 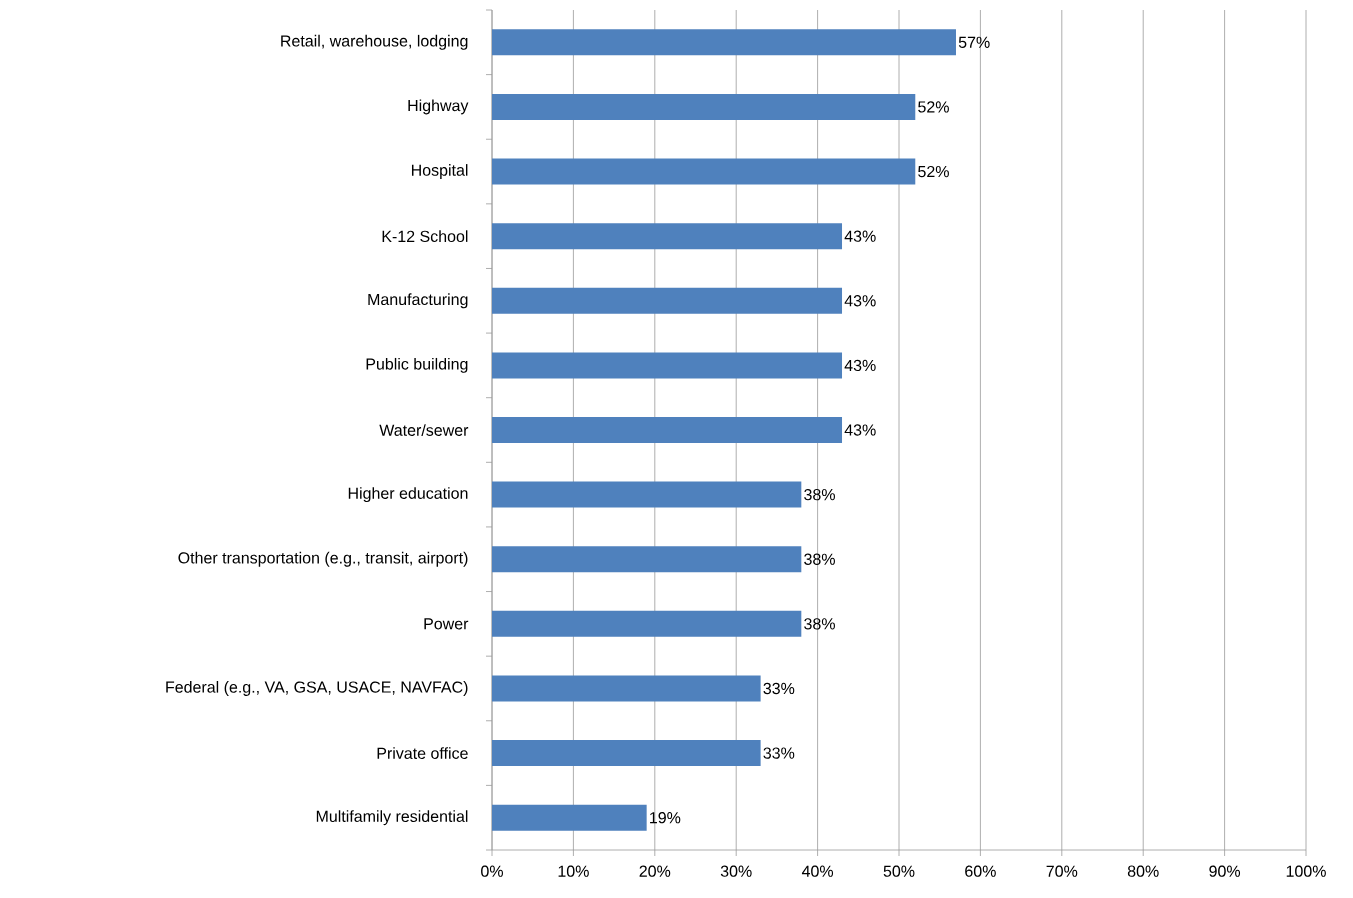 What do you see at coordinates (392, 818) in the screenshot?
I see `y-tick-label: Multifamily residential` at bounding box center [392, 818].